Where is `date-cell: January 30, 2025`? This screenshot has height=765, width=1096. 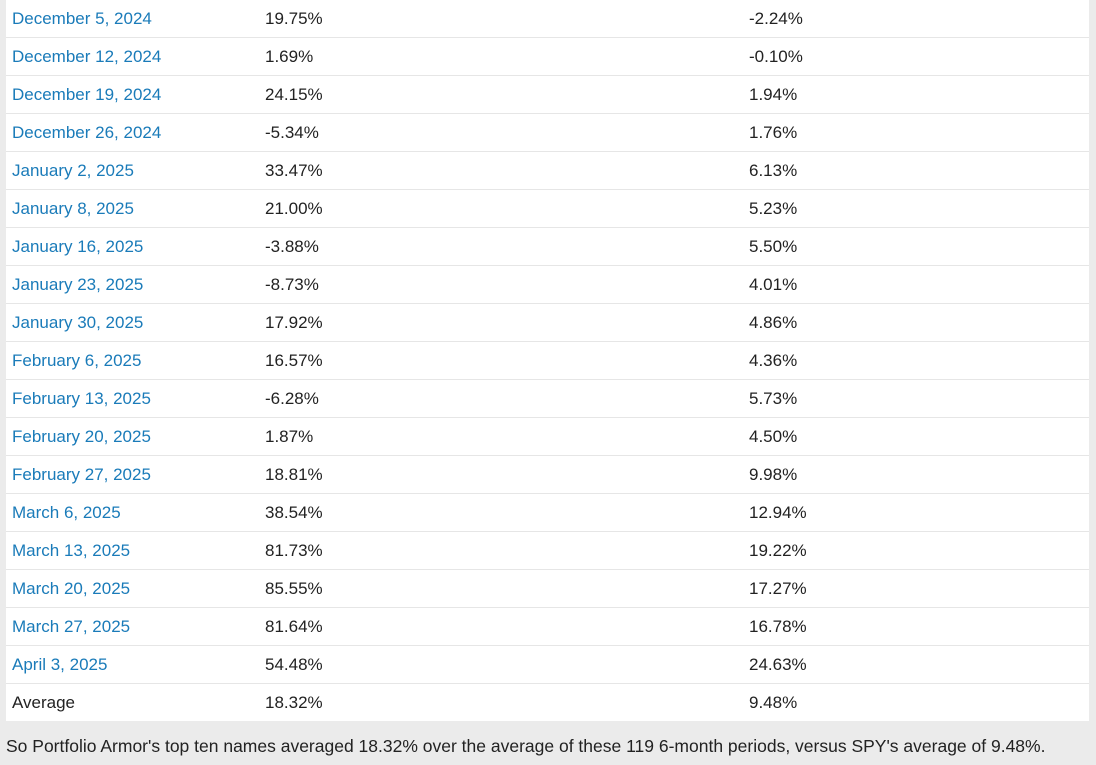 date-cell: January 30, 2025 is located at coordinates (132, 322).